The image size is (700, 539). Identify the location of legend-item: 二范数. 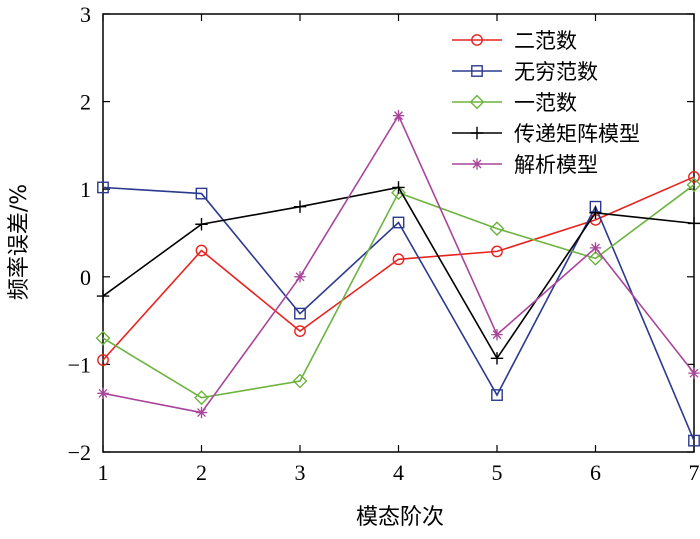
(514, 41).